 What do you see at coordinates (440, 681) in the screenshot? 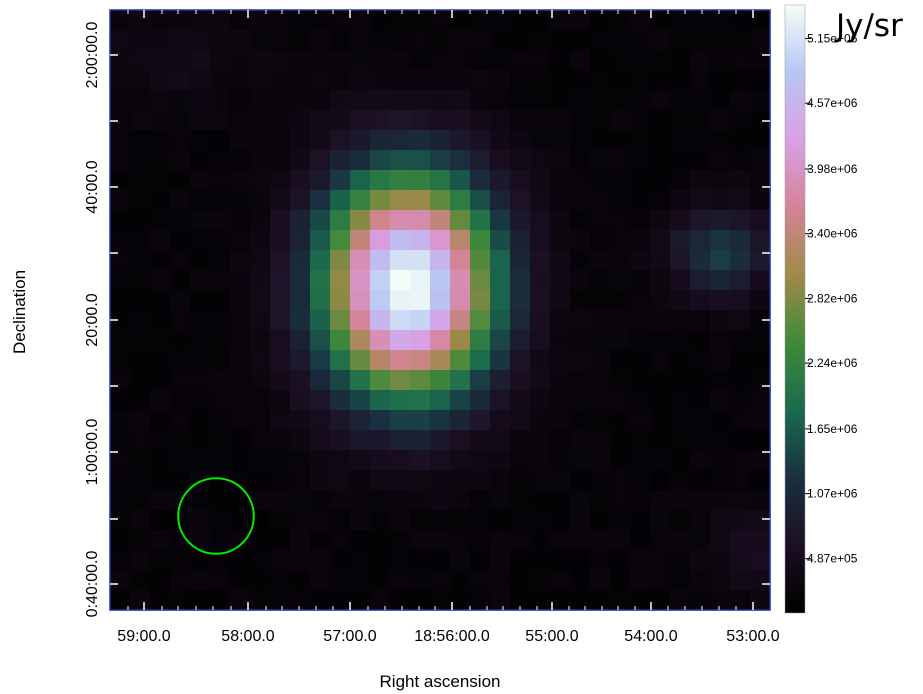
I see `x-axis-label: Right ascension` at bounding box center [440, 681].